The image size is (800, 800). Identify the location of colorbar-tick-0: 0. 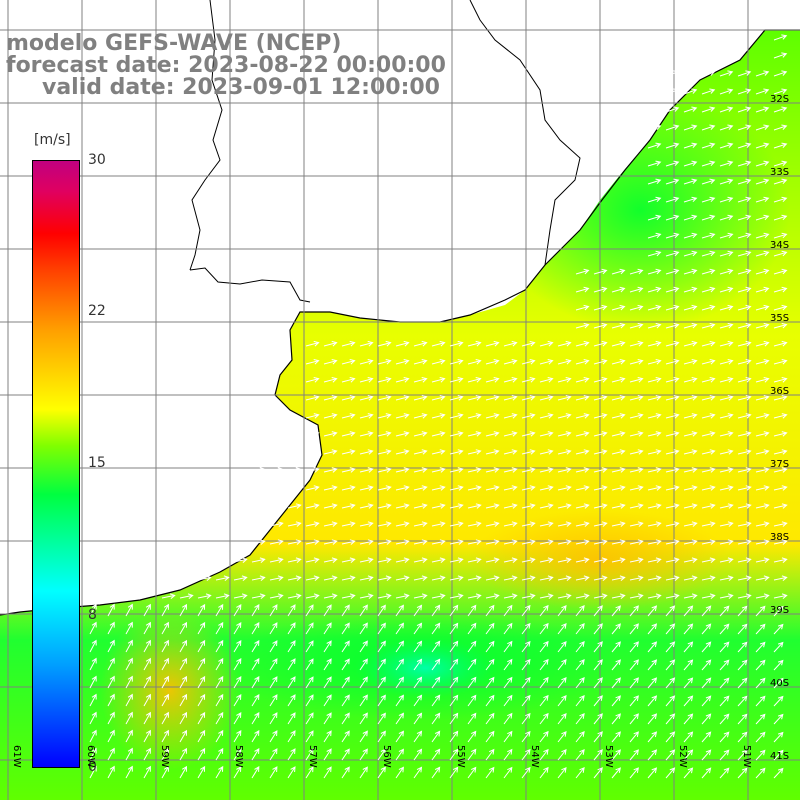
(92, 767).